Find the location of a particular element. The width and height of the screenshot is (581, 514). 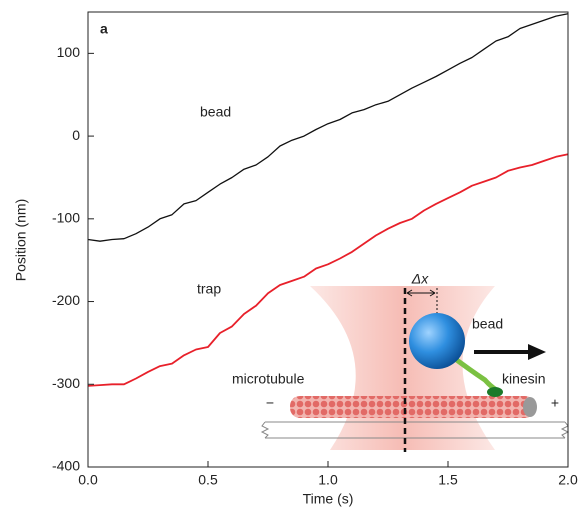

kinesin-head is located at coordinates (495, 392).